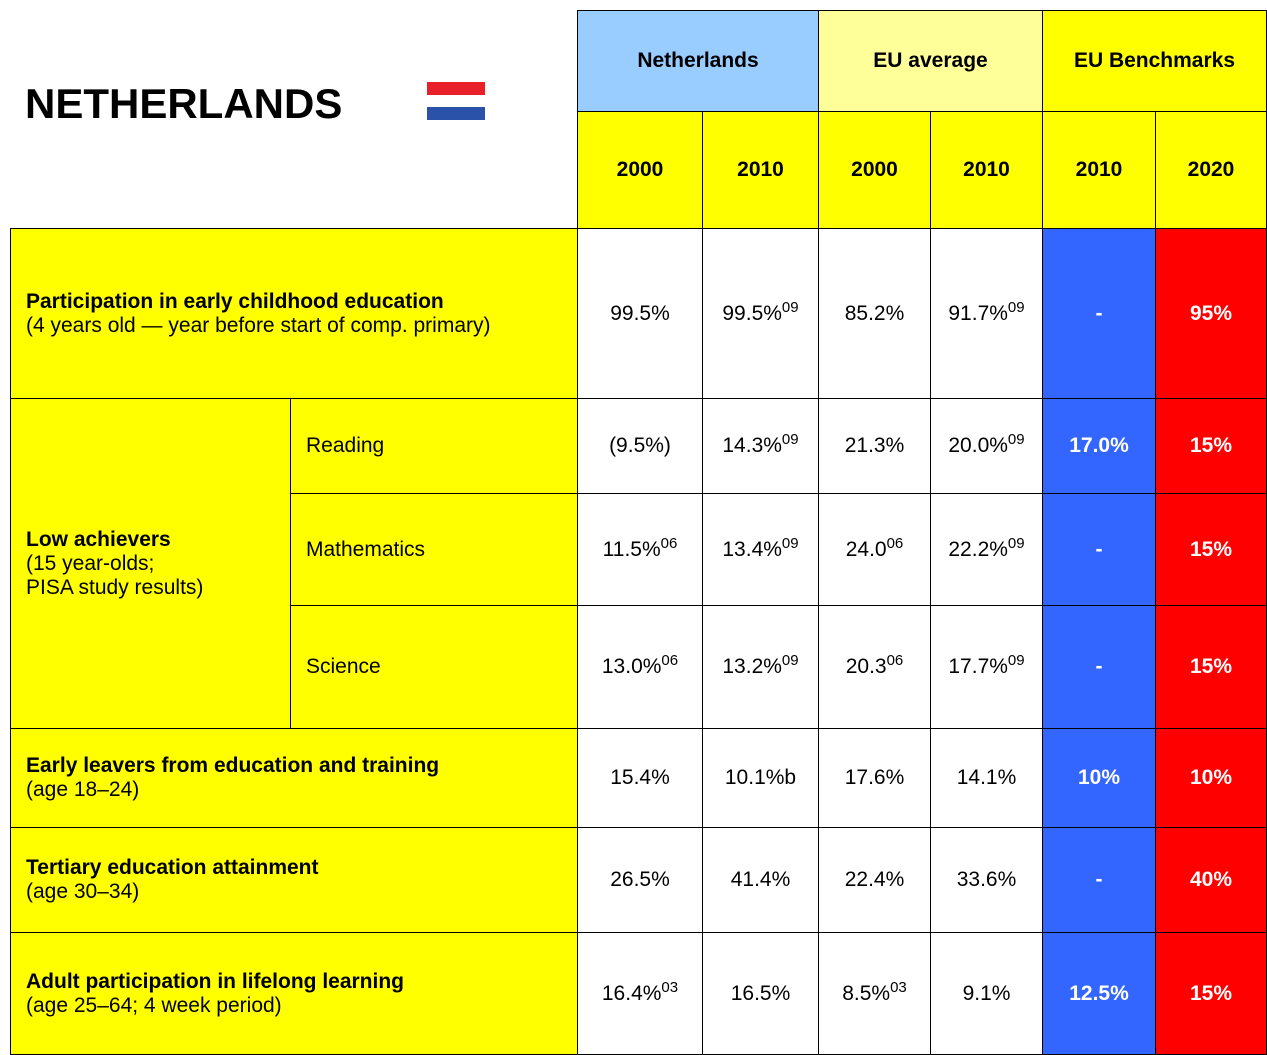  I want to click on cell-value: 10%, so click(1211, 778).